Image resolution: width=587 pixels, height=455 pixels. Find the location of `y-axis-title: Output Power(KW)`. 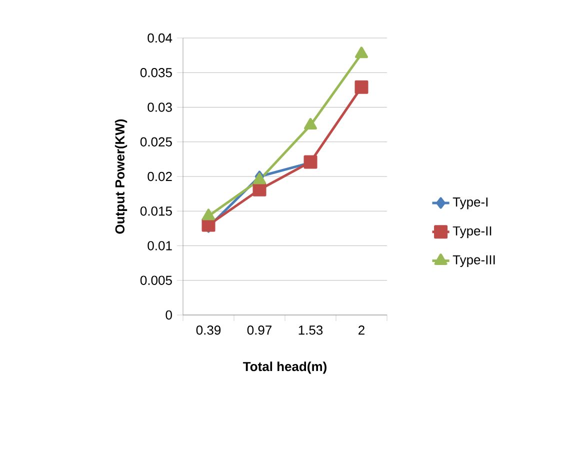

y-axis-title: Output Power(KW) is located at coordinates (121, 176).